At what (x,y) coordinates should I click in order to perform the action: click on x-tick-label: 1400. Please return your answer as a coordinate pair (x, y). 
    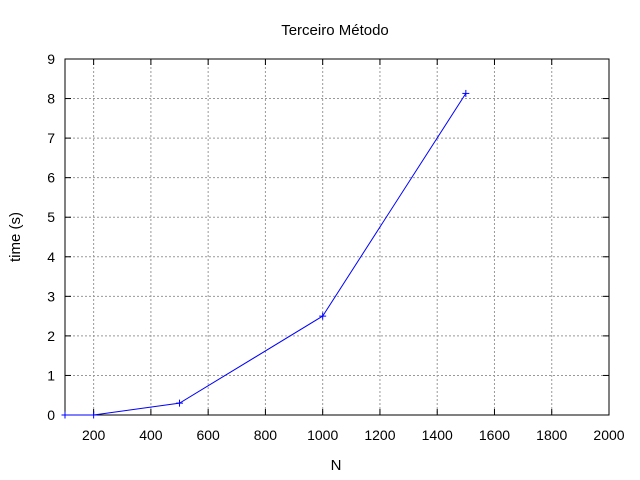
    Looking at the image, I should click on (437, 435).